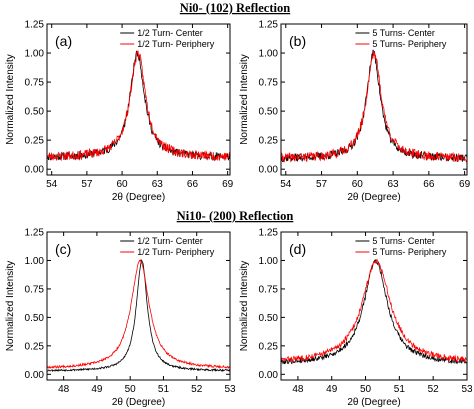 The image size is (474, 409). I want to click on panel-label: (b), so click(297, 41).